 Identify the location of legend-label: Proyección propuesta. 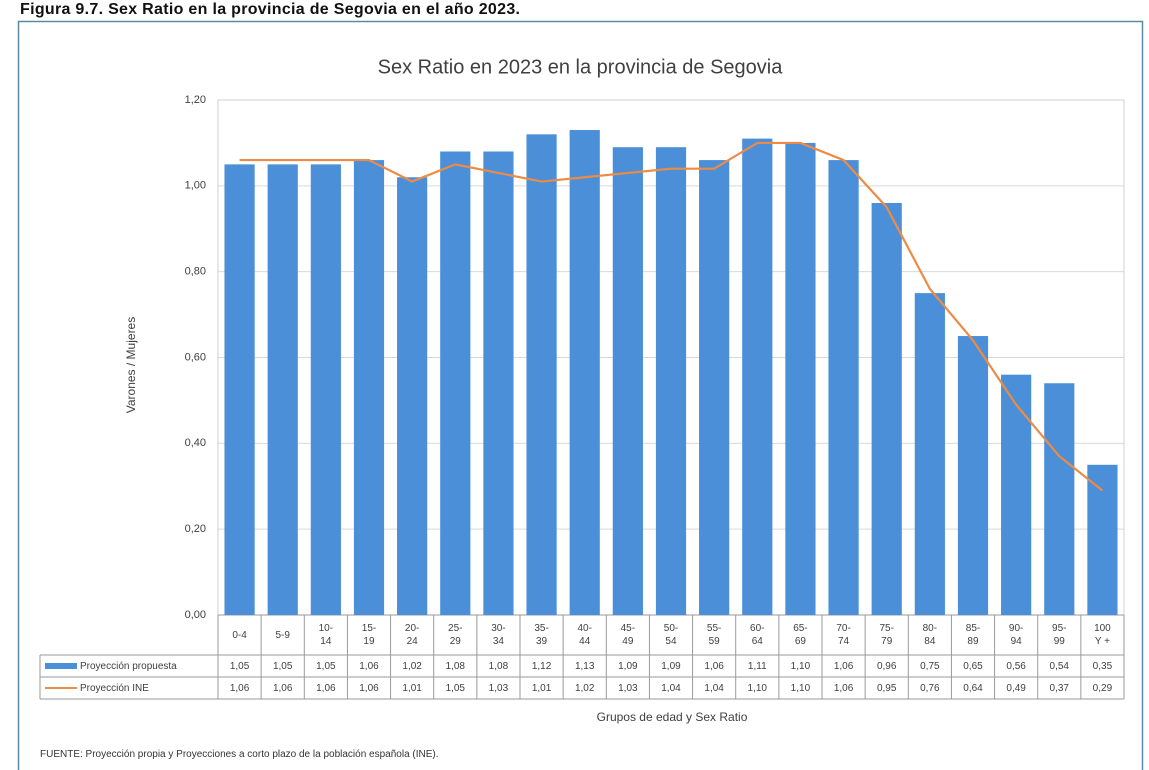
(128, 666).